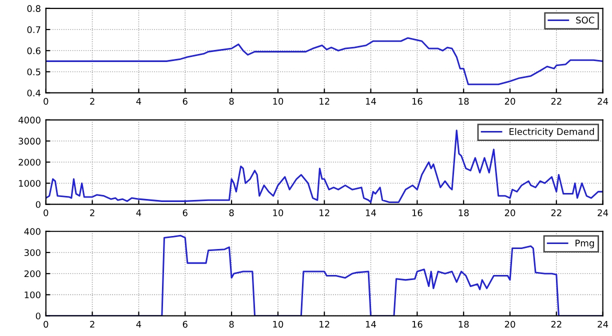  Describe the element at coordinates (32, 231) in the screenshot. I see `y-tick-label: 400` at that location.